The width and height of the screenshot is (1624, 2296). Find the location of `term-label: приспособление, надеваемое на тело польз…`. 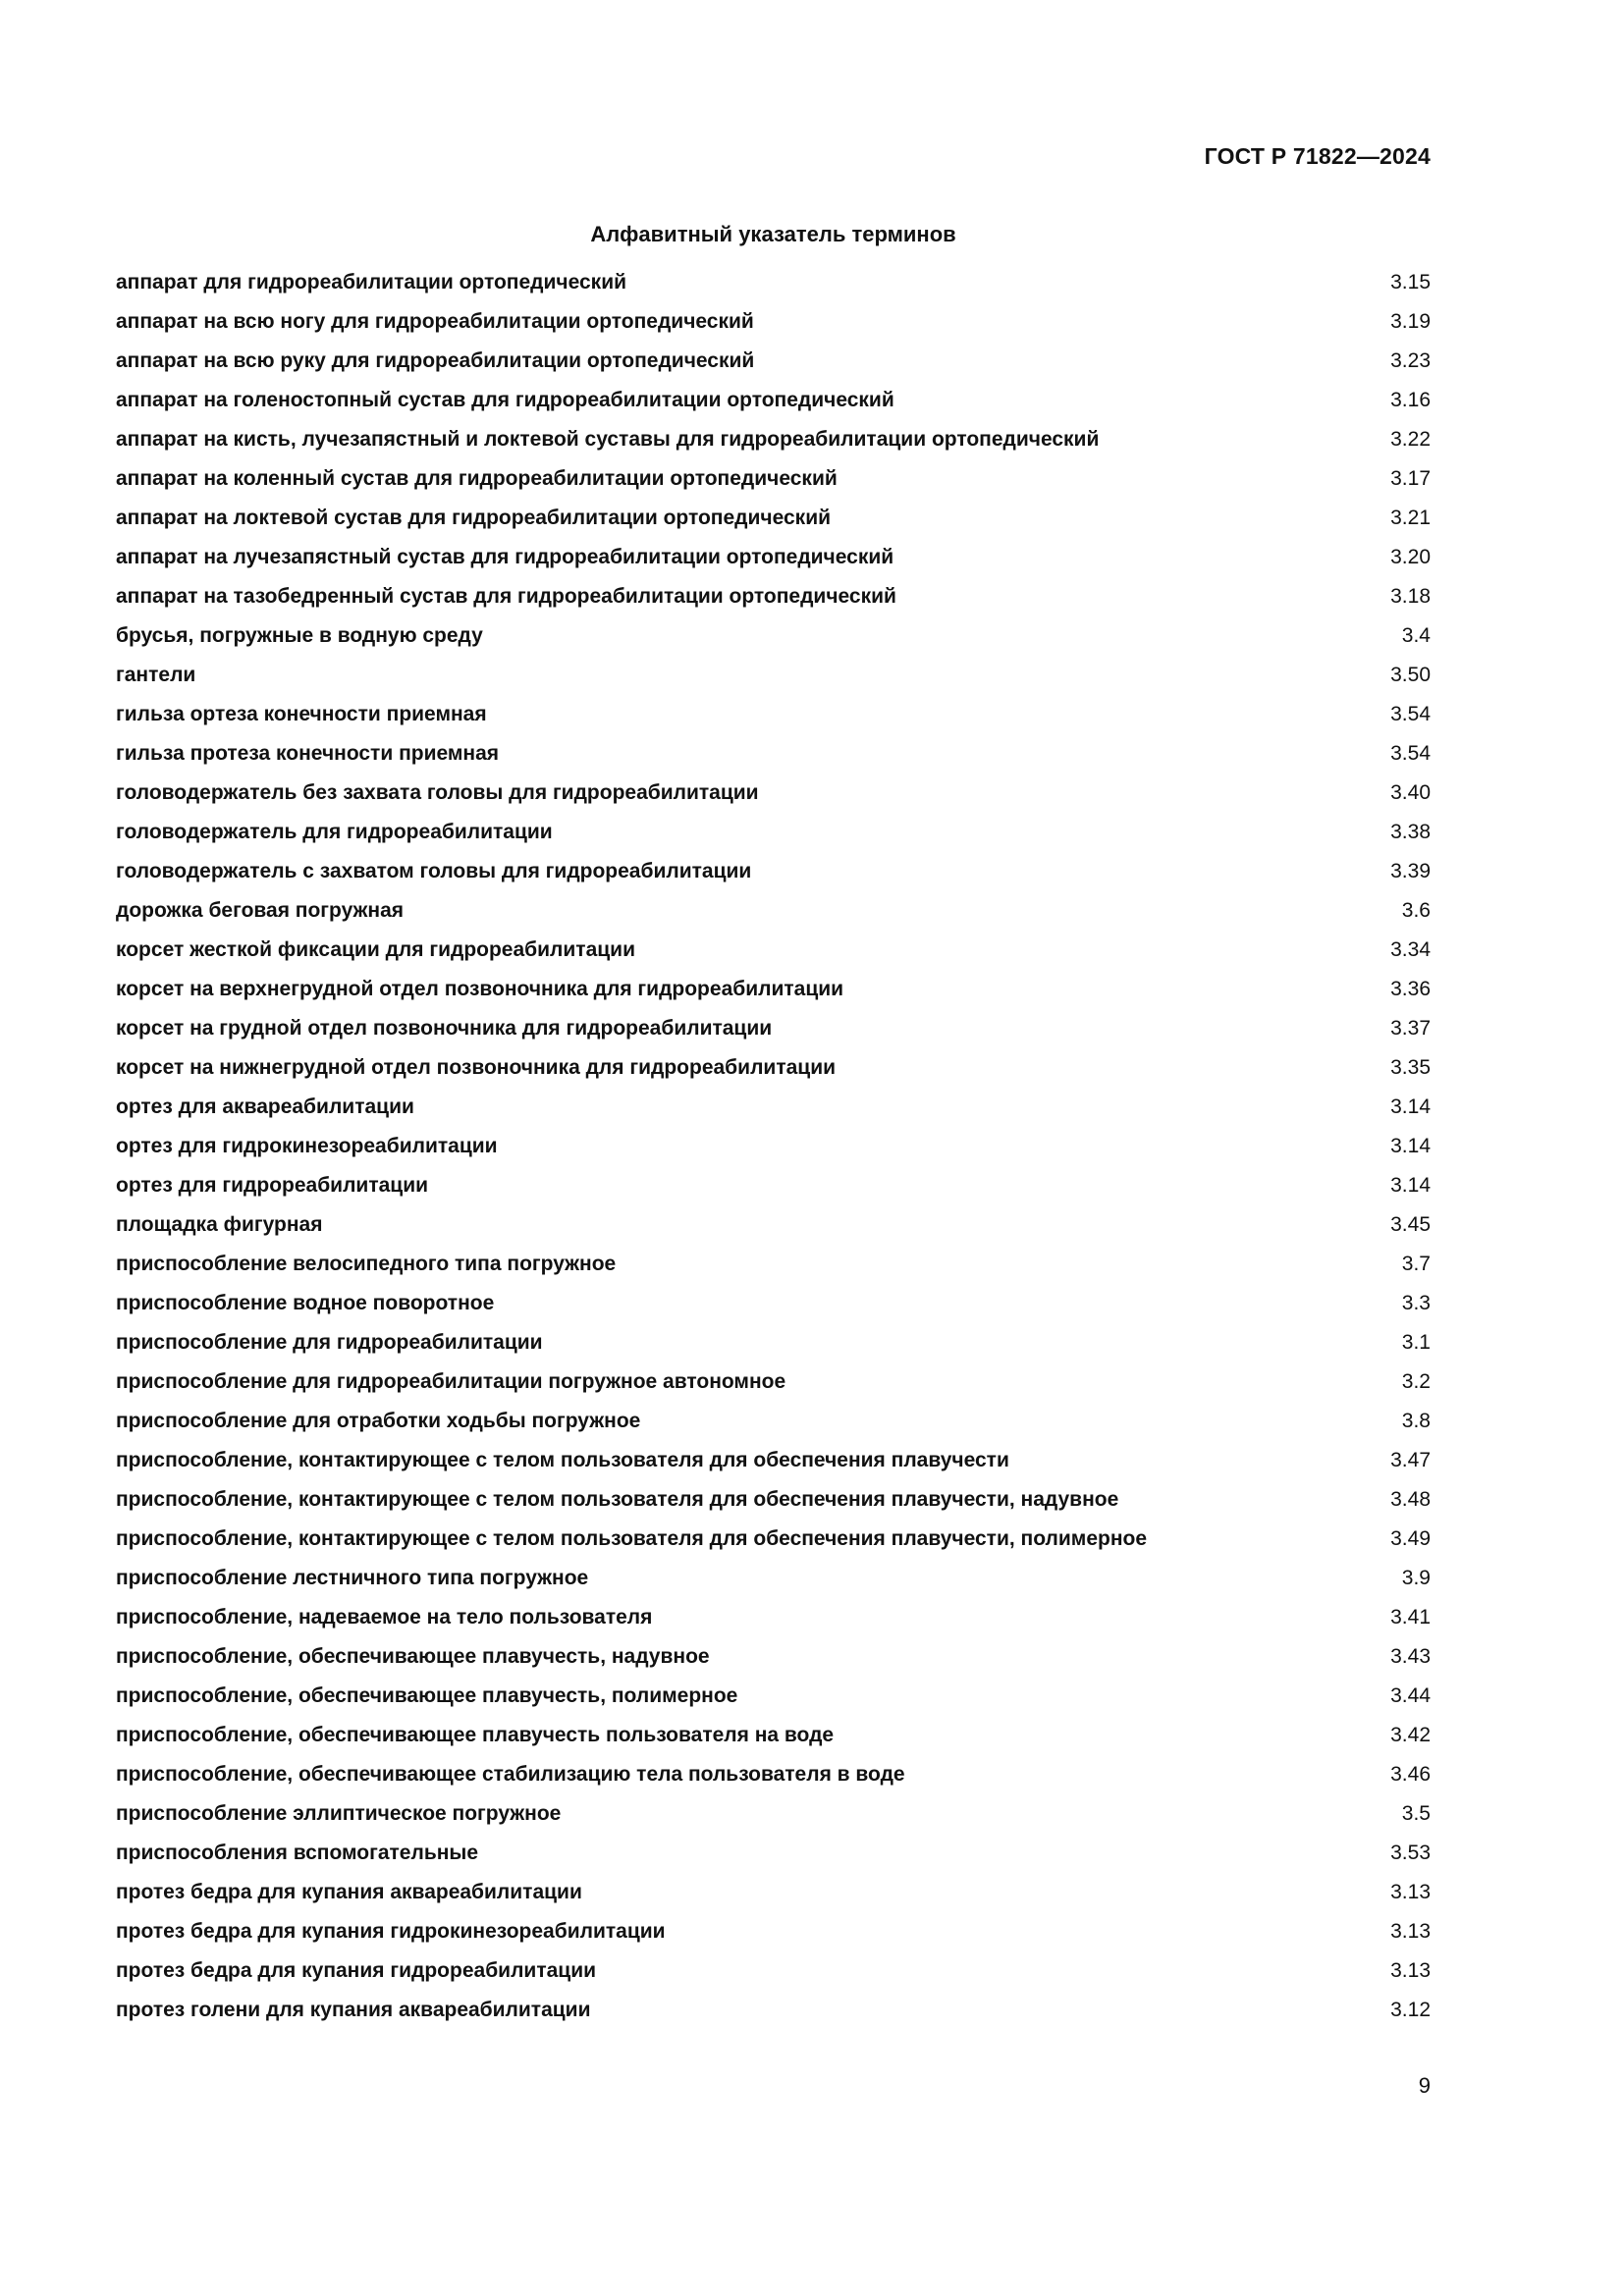

term-label: приспособление, надеваемое на тело польз… is located at coordinates (384, 1617).